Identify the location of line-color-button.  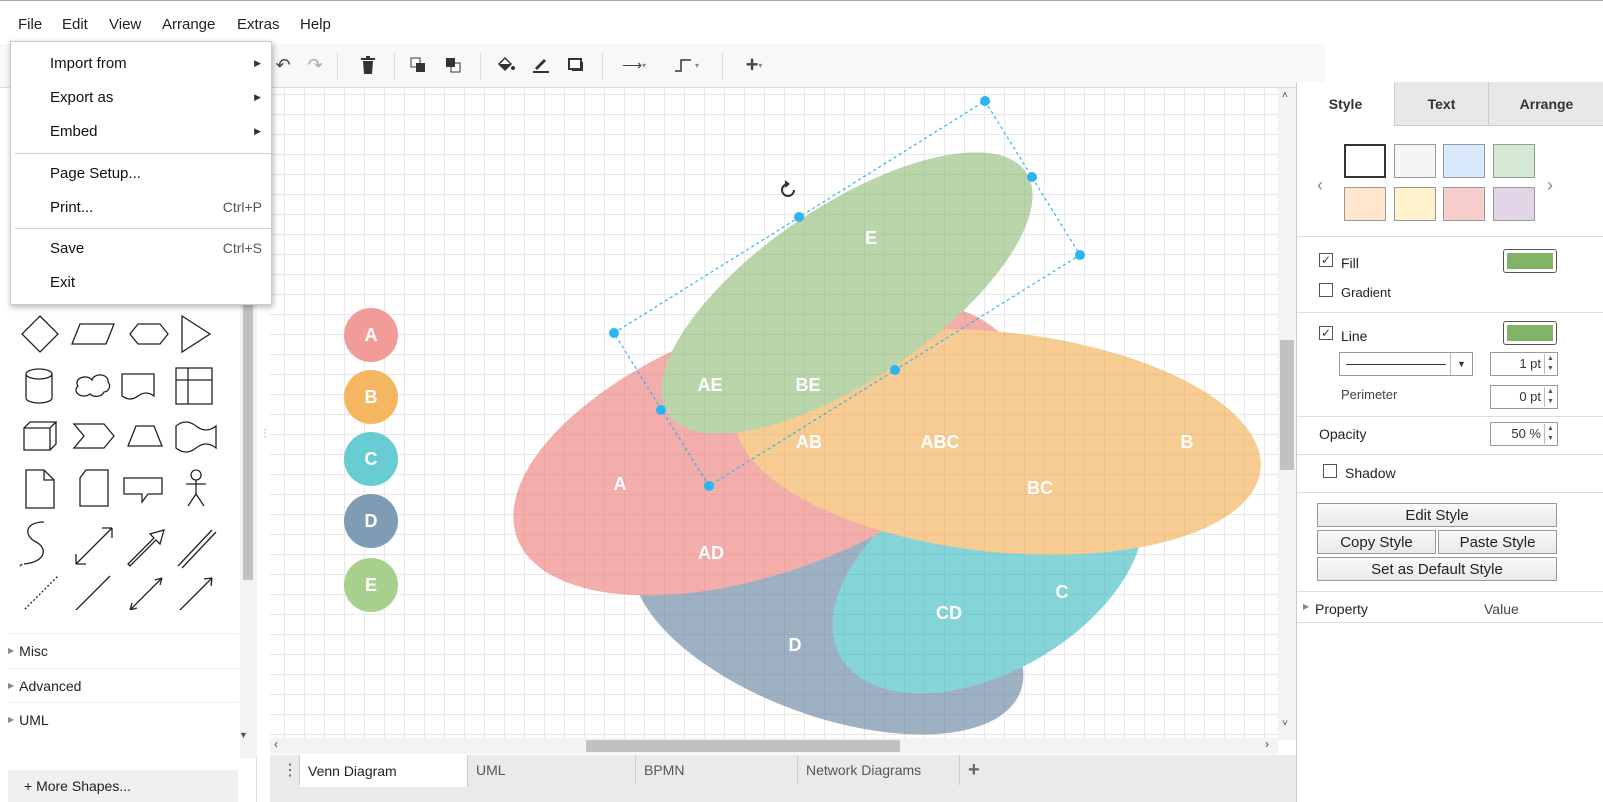
(1530, 333).